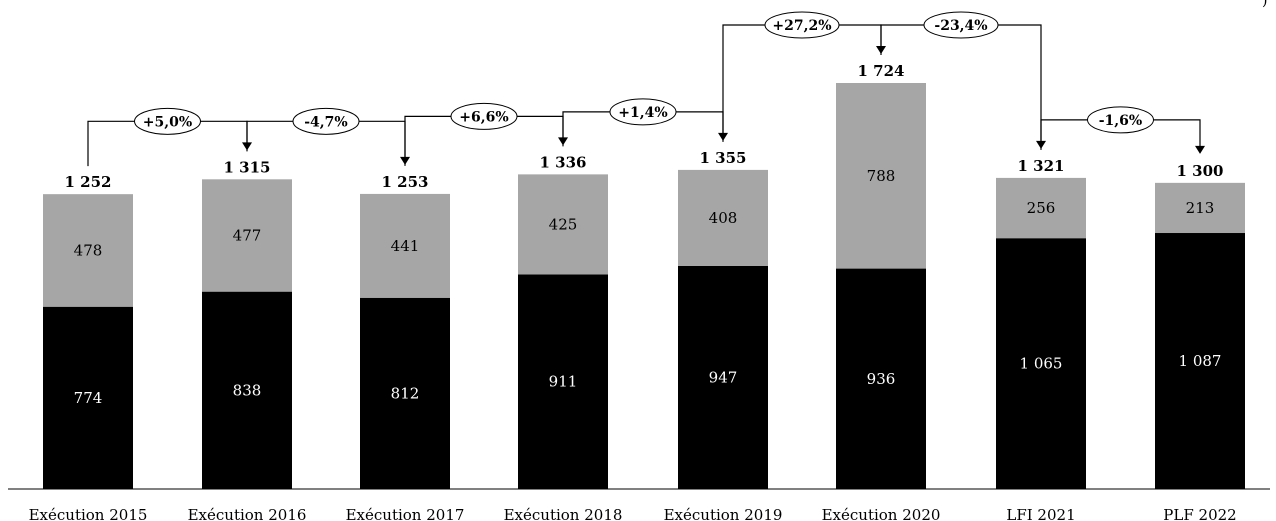 Image resolution: width=1276 pixels, height=521 pixels. I want to click on total-value-label: 1 724, so click(881, 71).